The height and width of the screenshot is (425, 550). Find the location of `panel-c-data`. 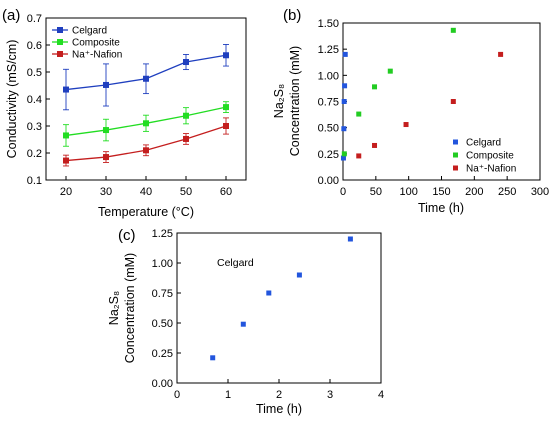

panel-c-data is located at coordinates (281, 298).